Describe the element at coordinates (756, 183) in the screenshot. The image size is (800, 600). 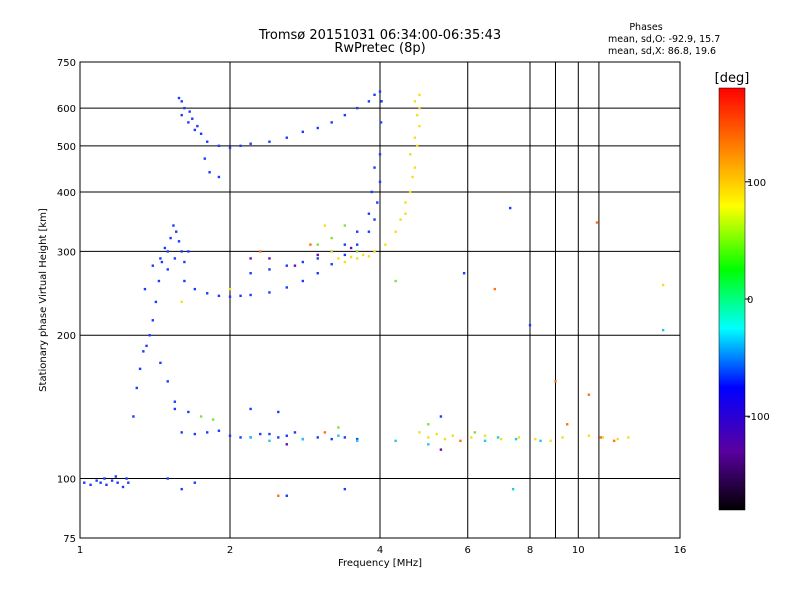
I see `colorbar-tick-label: 100` at that location.